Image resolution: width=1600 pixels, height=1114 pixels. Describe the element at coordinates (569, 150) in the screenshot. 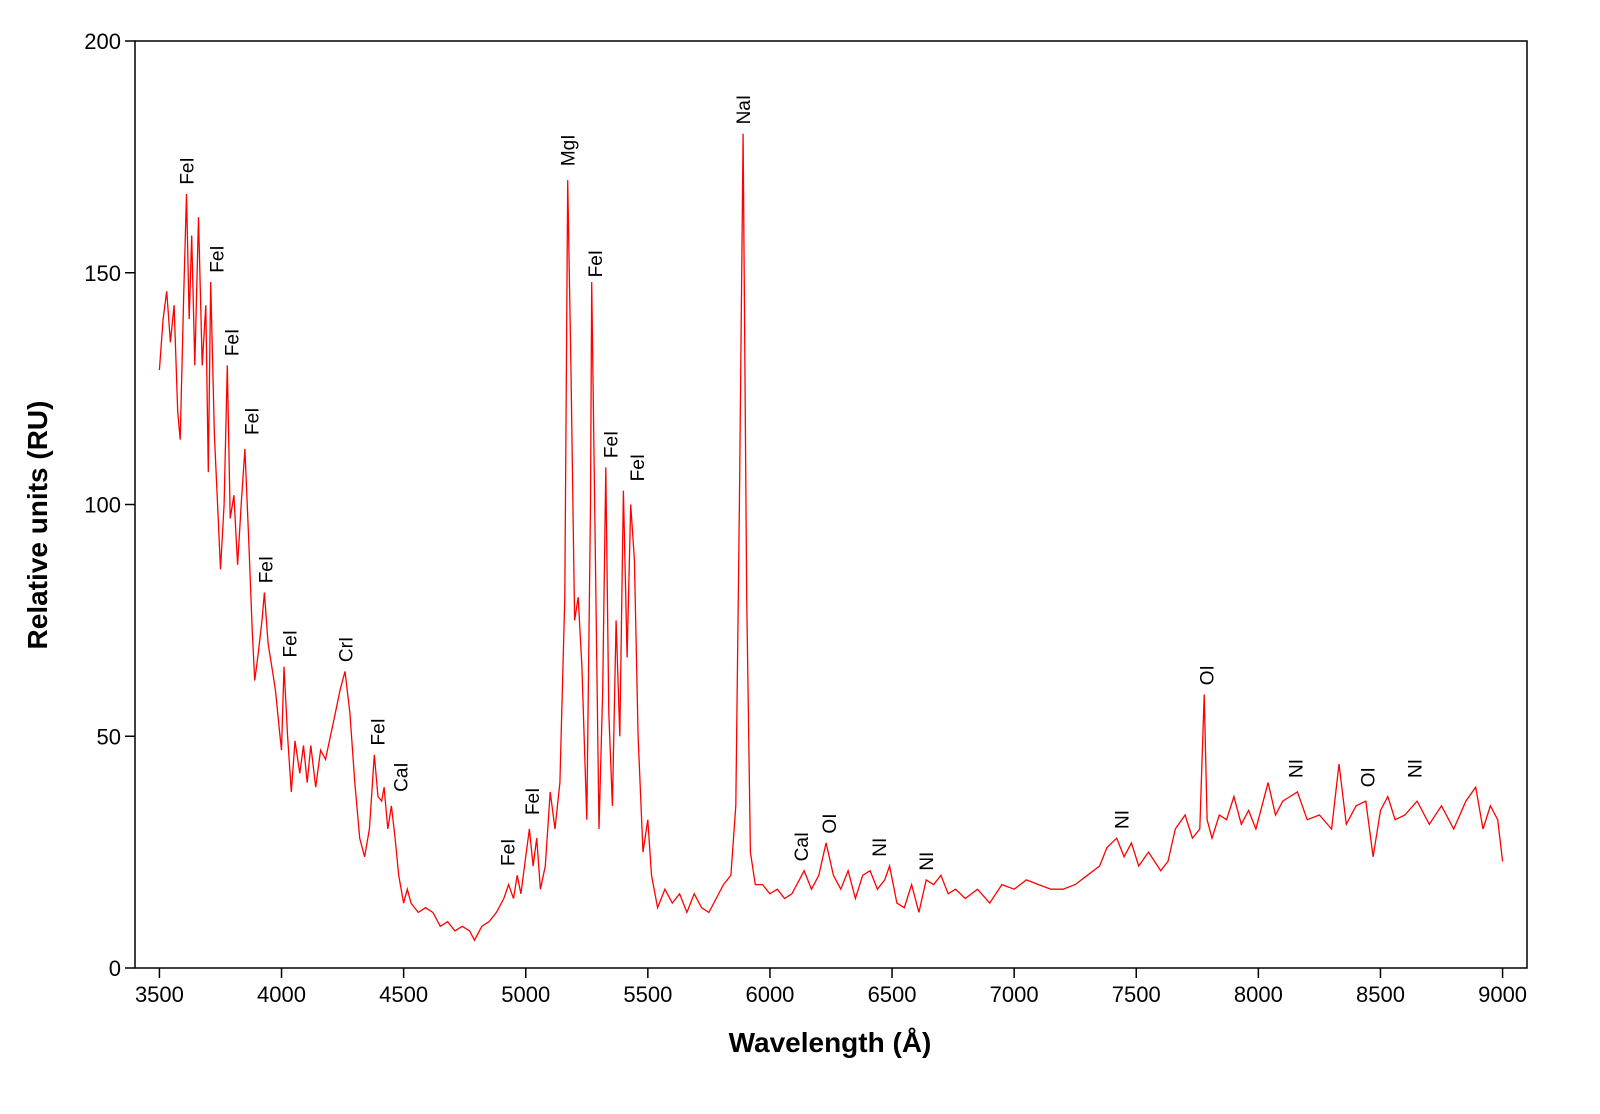

I see `line-annotation: MgI` at that location.